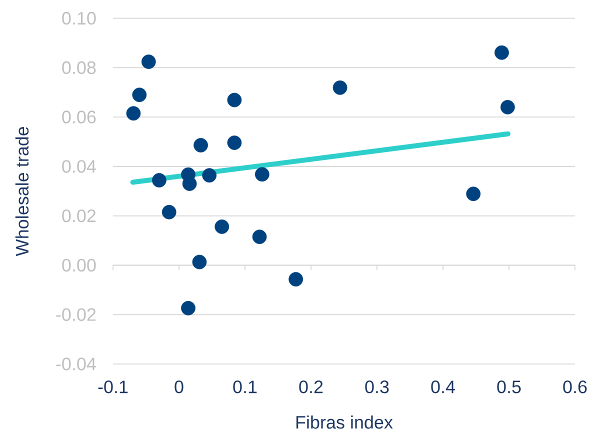 This screenshot has height=438, width=598. Describe the element at coordinates (22, 191) in the screenshot. I see `y-axis-title: Wholesale trade` at that location.